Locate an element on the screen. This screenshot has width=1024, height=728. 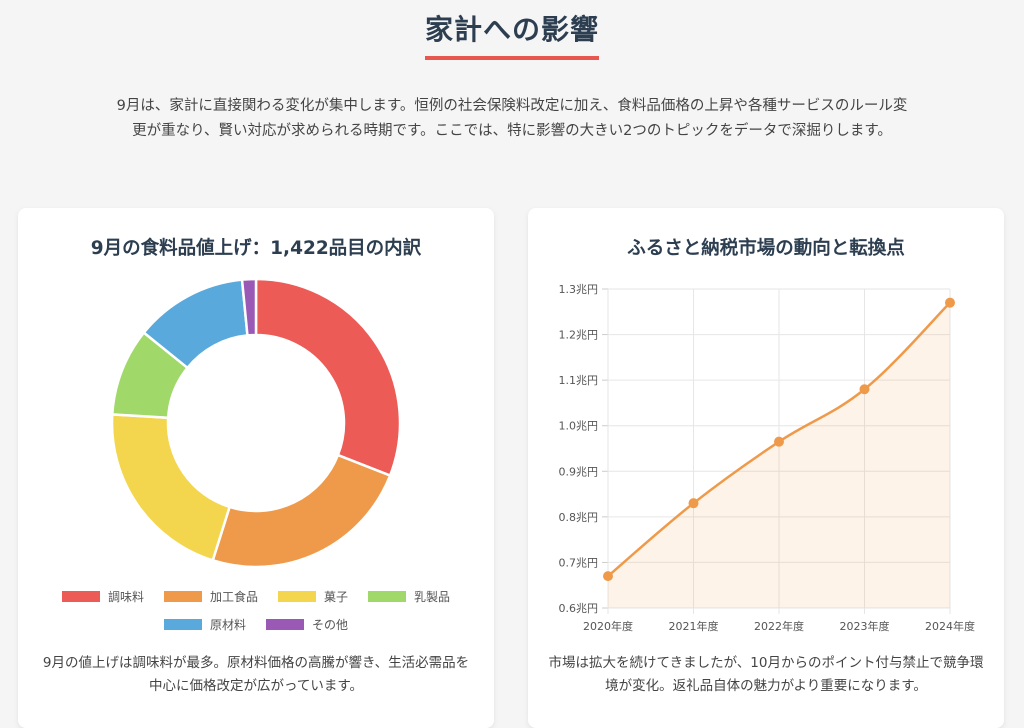
donut-chart is located at coordinates (256, 423).